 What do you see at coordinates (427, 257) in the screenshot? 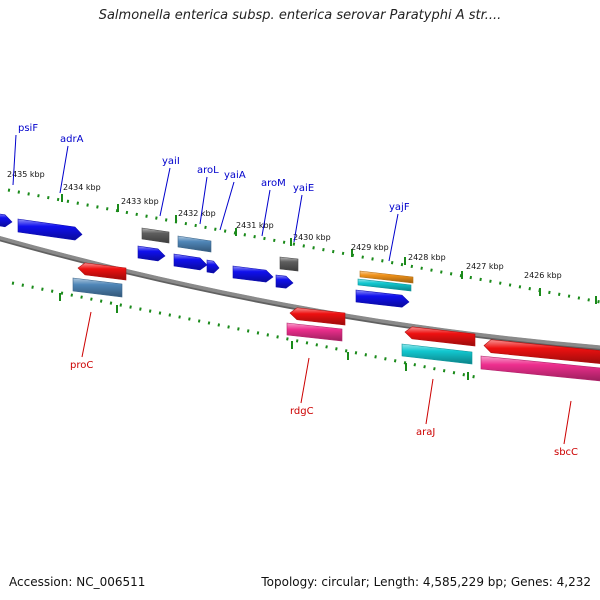
I see `scale-label: 2428 kbp` at bounding box center [427, 257].